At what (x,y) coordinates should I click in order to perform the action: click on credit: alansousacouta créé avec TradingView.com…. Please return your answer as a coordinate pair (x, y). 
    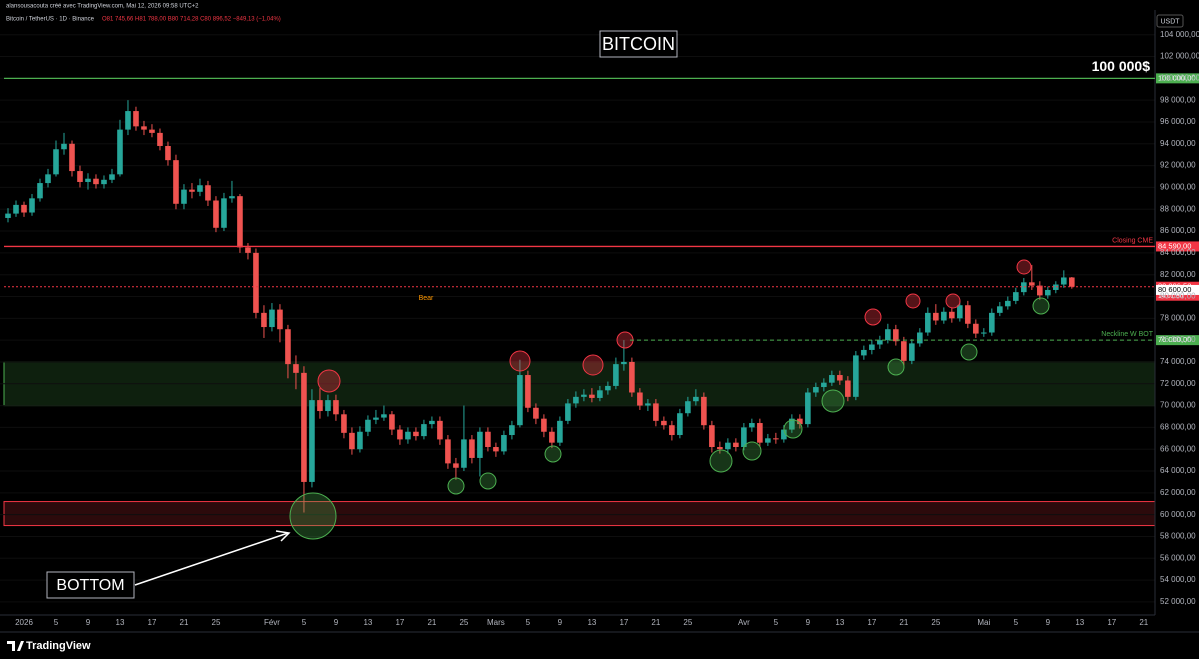
    Looking at the image, I should click on (102, 7).